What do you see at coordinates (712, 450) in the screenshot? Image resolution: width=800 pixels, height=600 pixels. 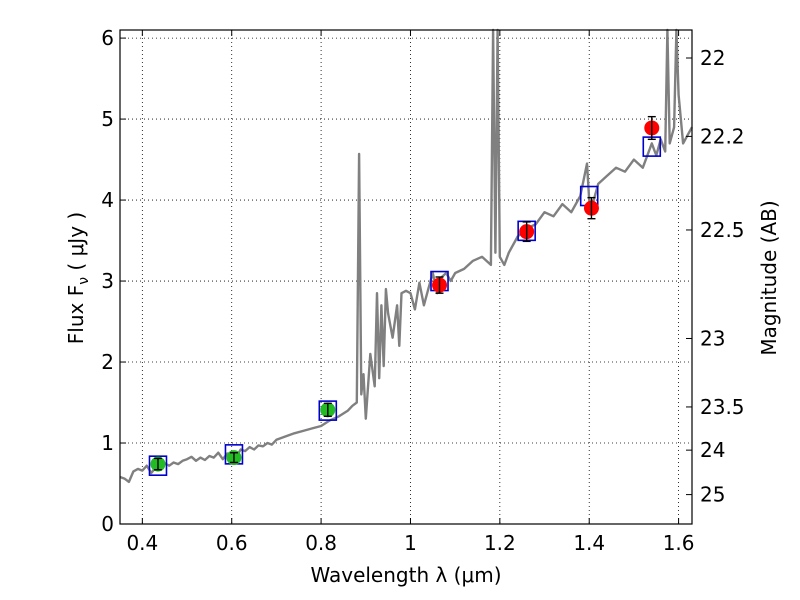 I see `y2-tick-label: 24` at bounding box center [712, 450].